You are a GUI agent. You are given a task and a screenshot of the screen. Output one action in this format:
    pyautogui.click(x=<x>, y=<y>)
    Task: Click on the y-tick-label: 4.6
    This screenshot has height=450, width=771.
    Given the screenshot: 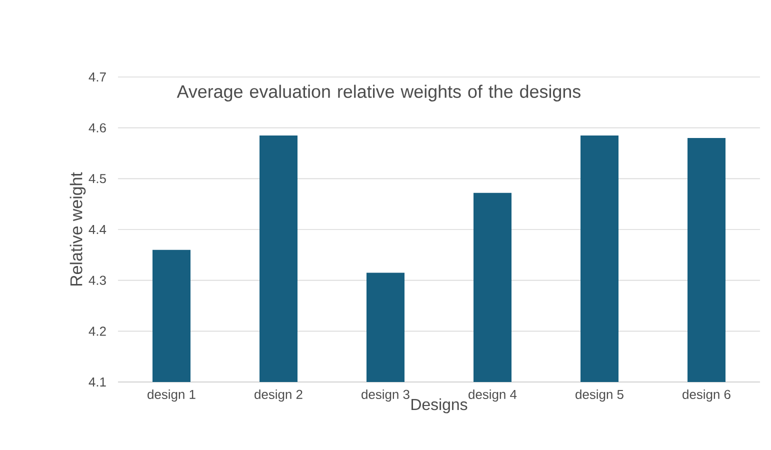 What is the action you would take?
    pyautogui.click(x=97, y=127)
    